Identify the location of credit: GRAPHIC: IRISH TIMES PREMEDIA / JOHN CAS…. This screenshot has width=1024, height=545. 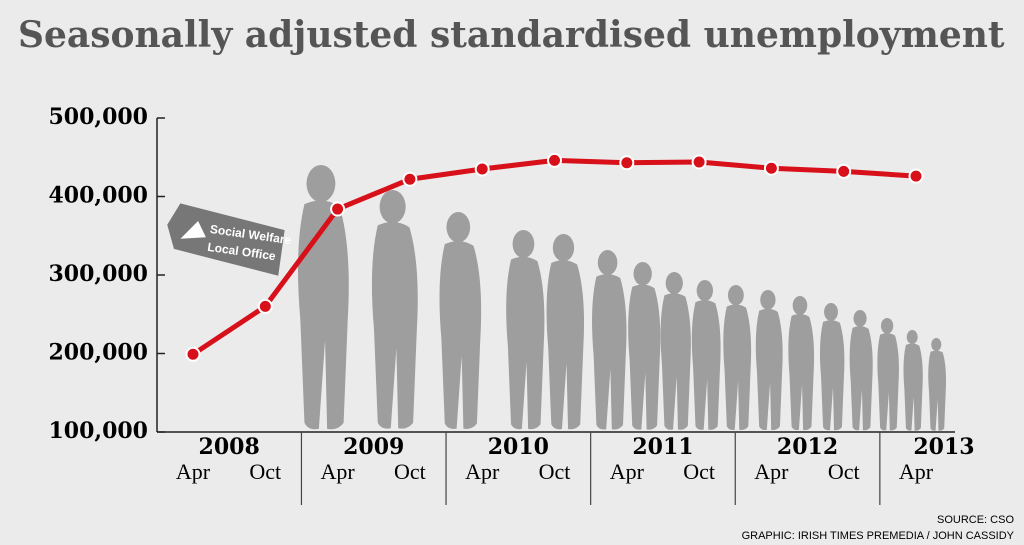
(878, 536).